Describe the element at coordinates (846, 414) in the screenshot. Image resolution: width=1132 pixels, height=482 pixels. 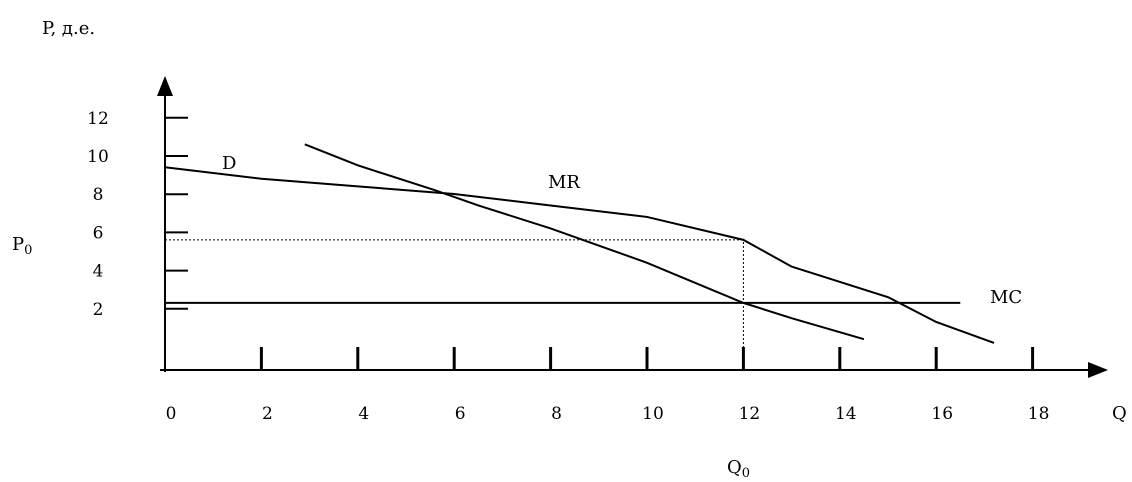
I see `x-tick-label: 14` at that location.